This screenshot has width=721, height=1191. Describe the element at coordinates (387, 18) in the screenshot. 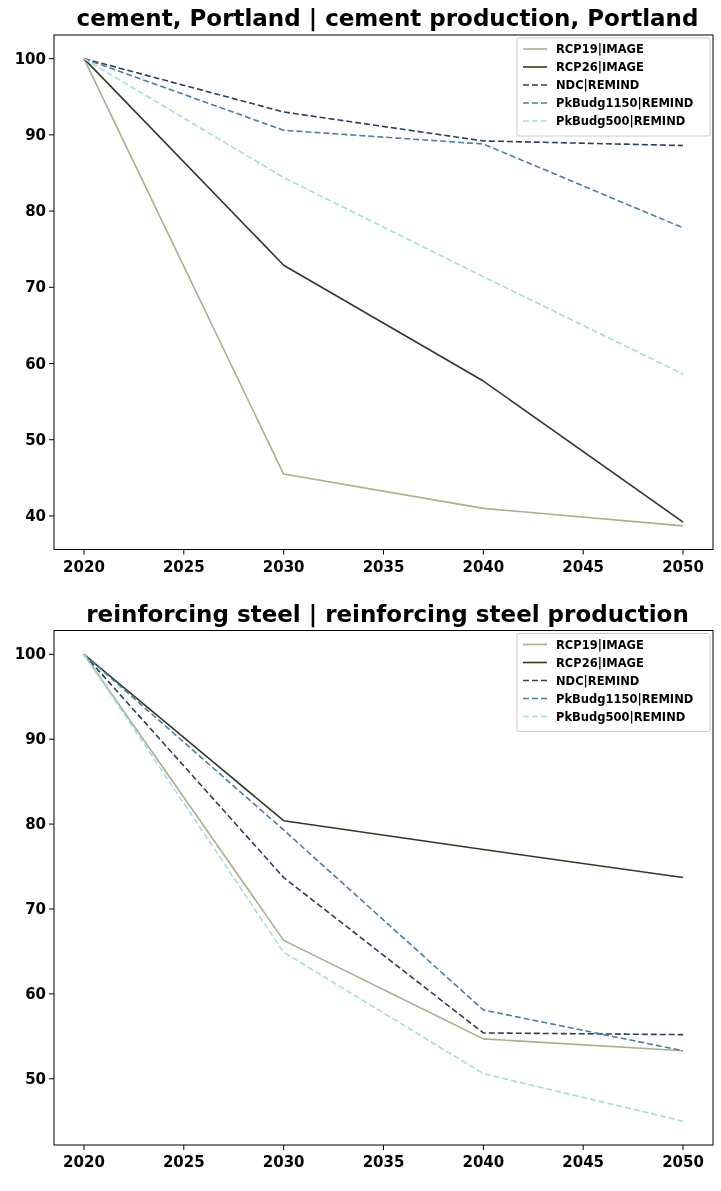

I see `chart-title: cement, Portland | cement production, Portland` at that location.